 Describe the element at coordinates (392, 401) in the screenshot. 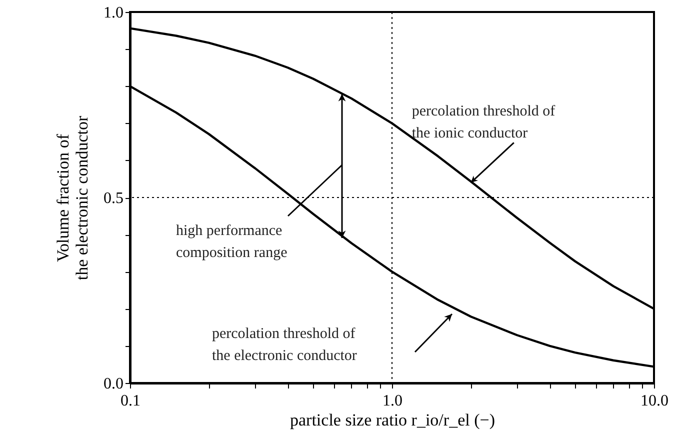

I see `x-tick-label: 1.0` at that location.